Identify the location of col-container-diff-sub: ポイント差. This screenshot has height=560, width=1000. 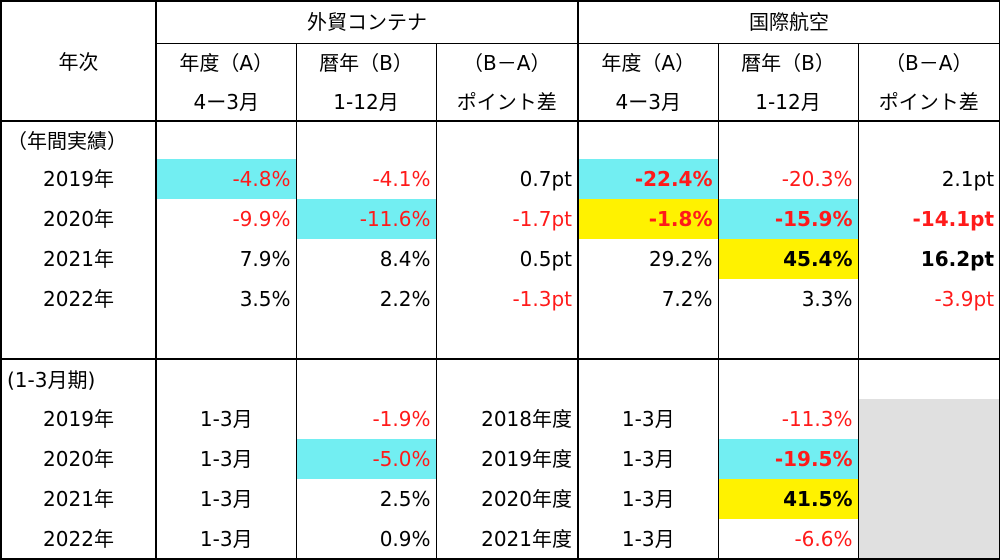
(506, 102).